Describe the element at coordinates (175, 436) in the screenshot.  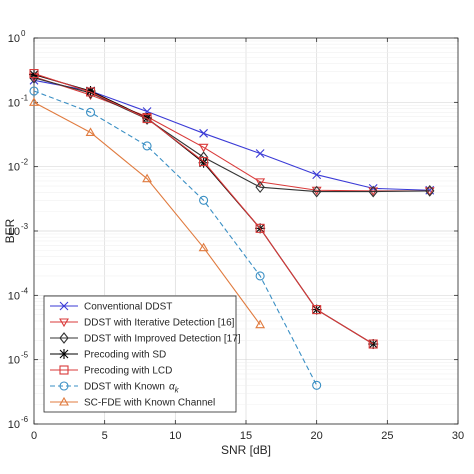
I see `x-tick-label: 10` at that location.